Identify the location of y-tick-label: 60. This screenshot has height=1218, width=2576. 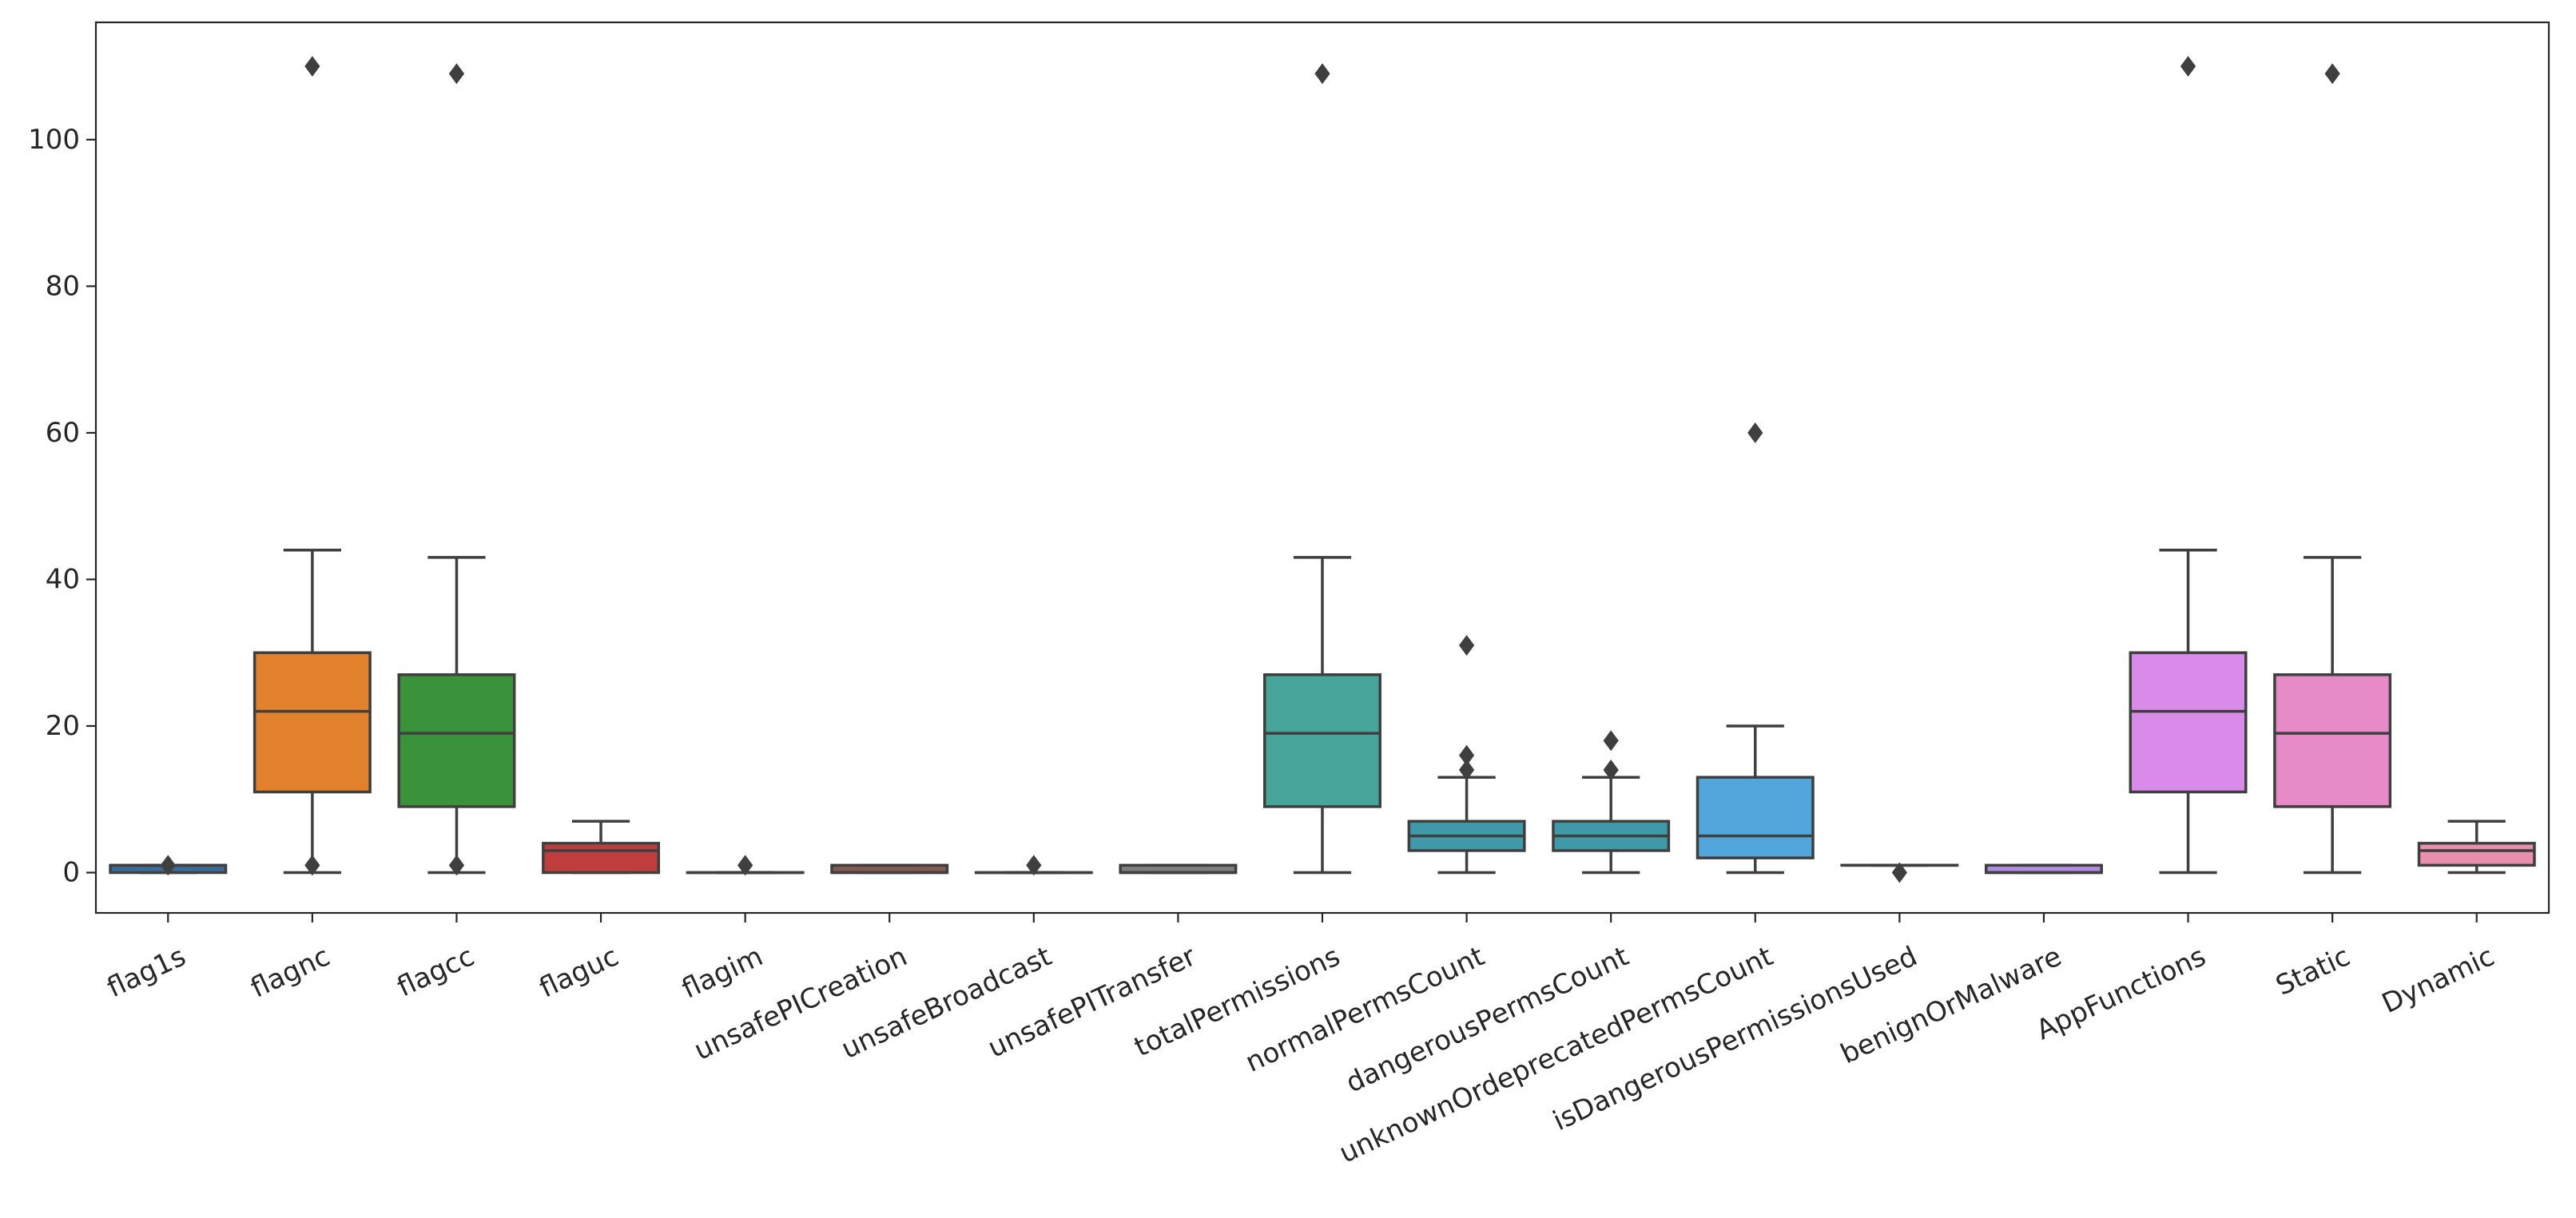
(63, 433).